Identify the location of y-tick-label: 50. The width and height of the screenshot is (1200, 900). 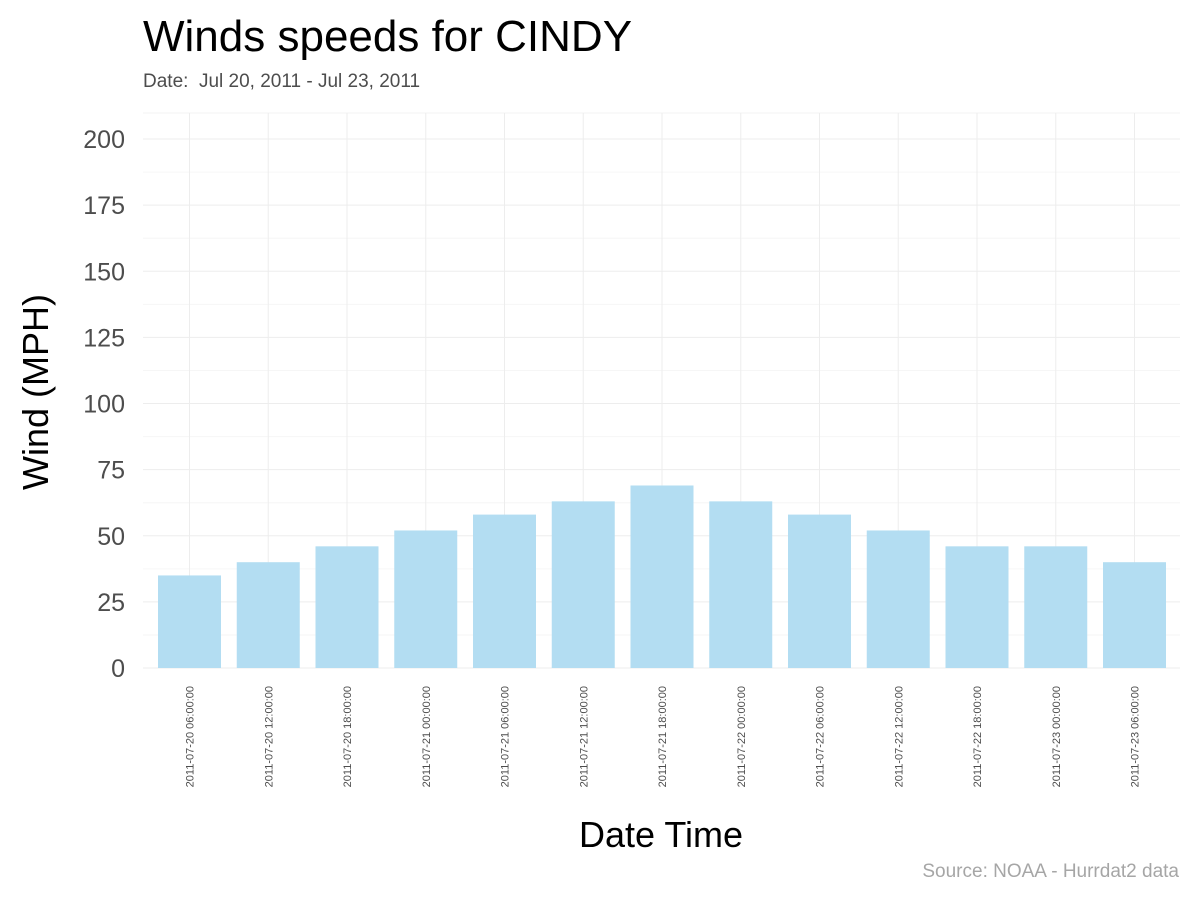
(111, 537).